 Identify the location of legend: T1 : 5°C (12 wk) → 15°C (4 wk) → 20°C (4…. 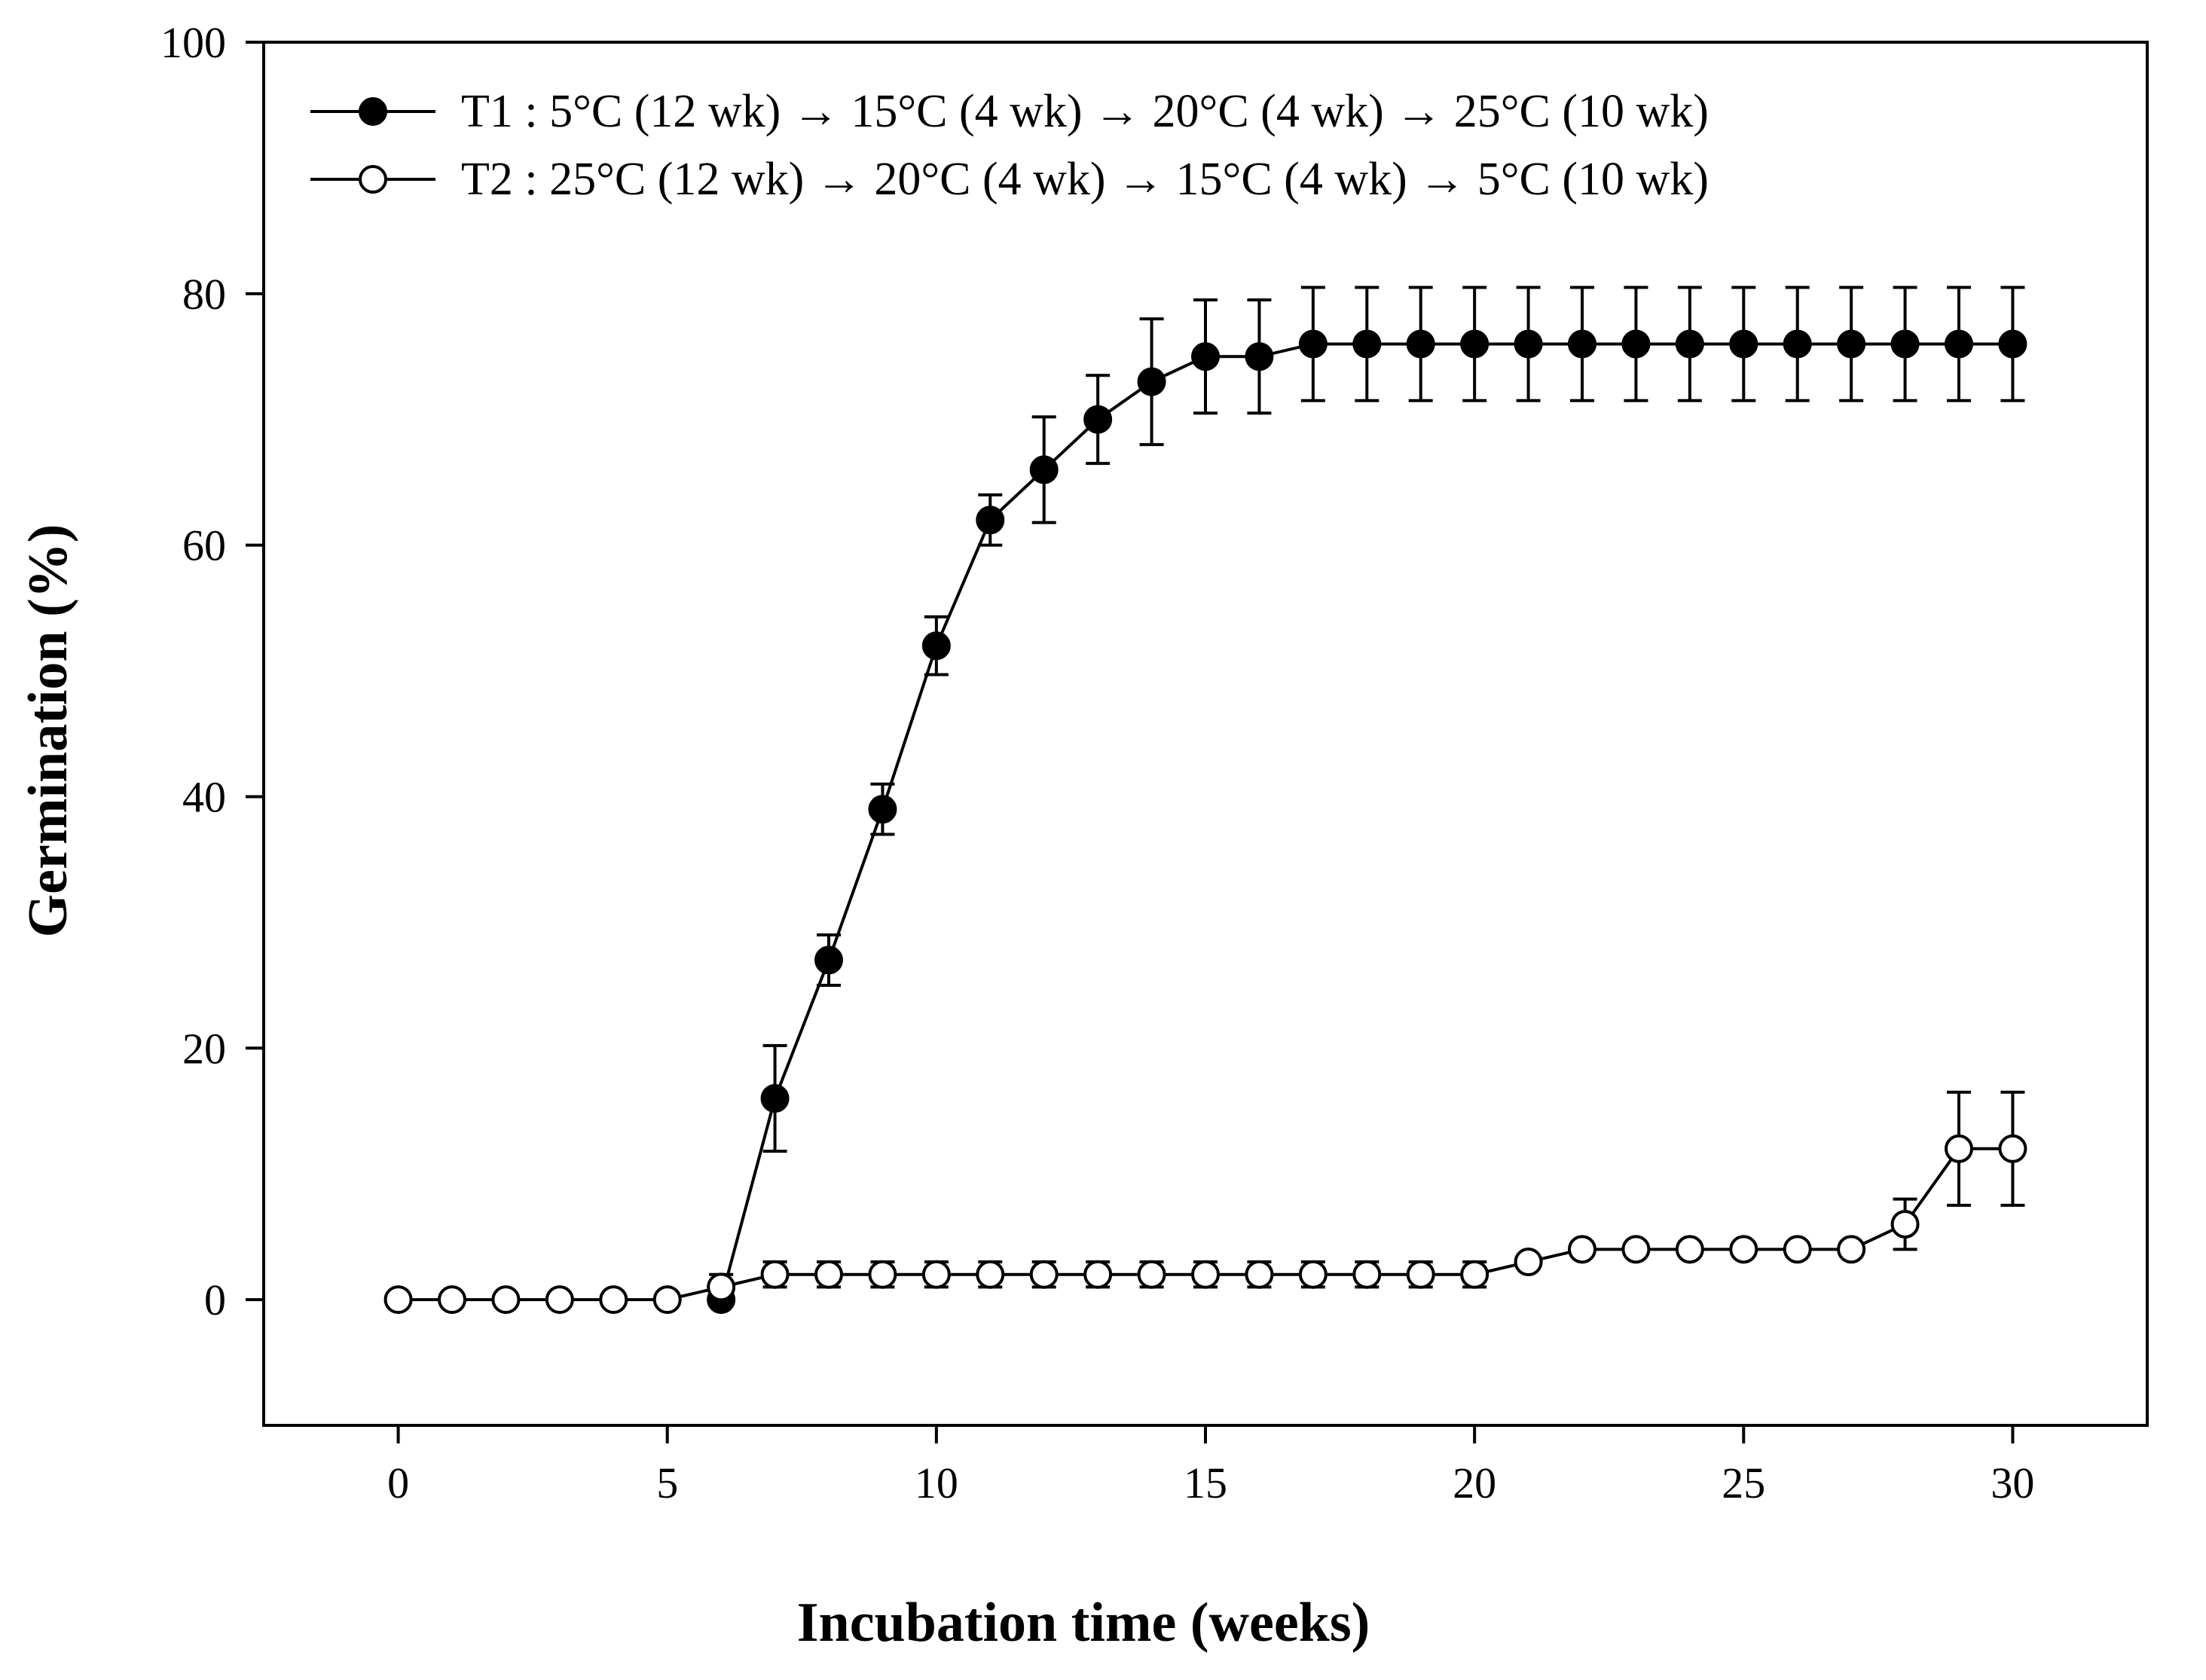
(1009, 145).